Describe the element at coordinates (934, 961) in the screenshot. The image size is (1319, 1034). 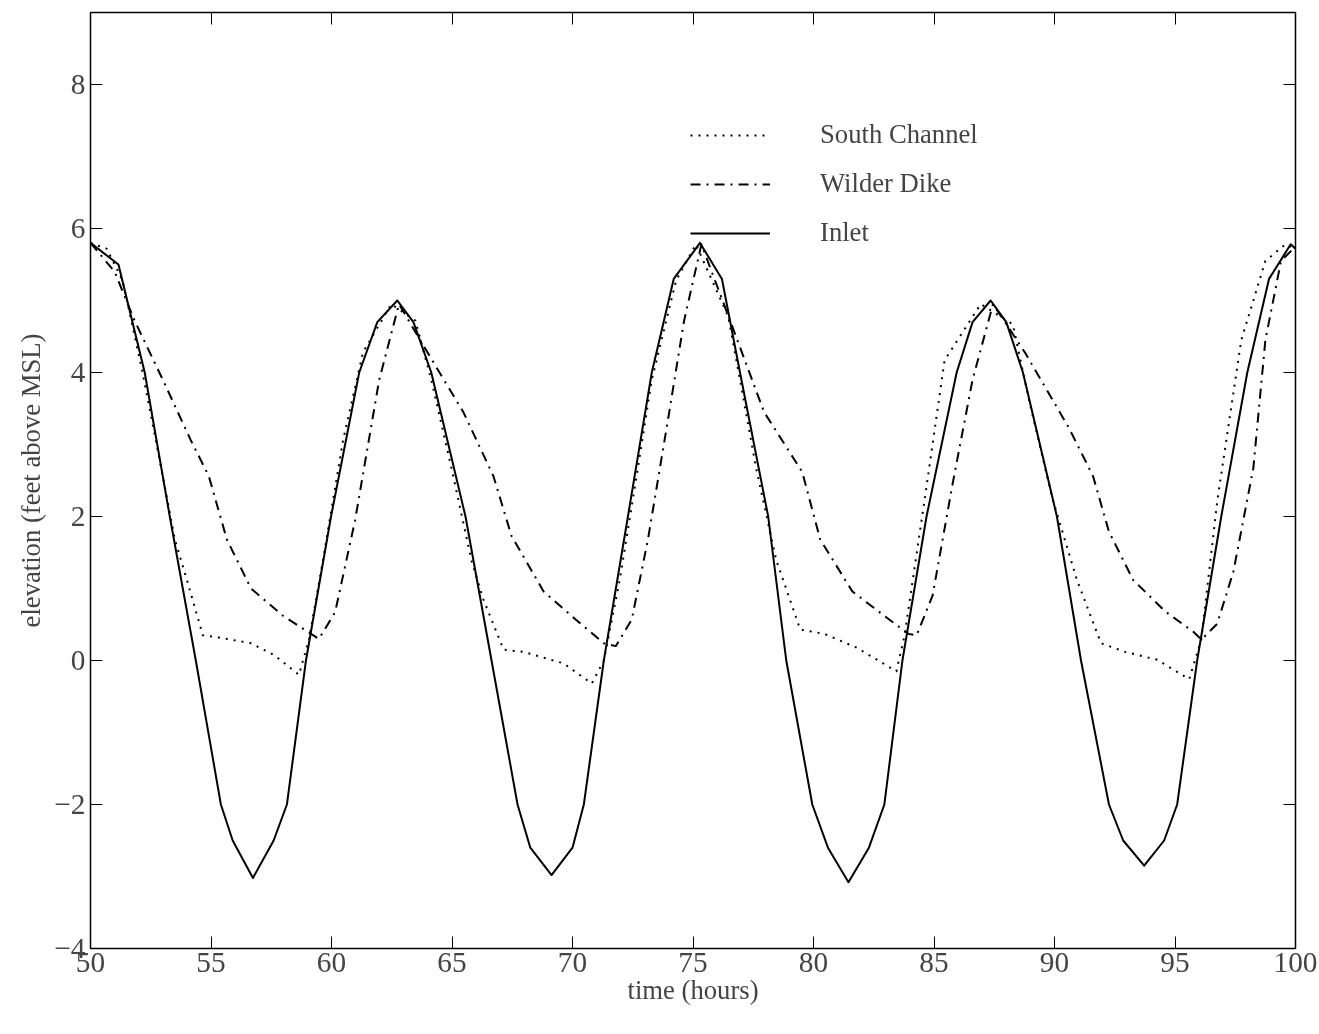
I see `x-tick-label: 85` at that location.